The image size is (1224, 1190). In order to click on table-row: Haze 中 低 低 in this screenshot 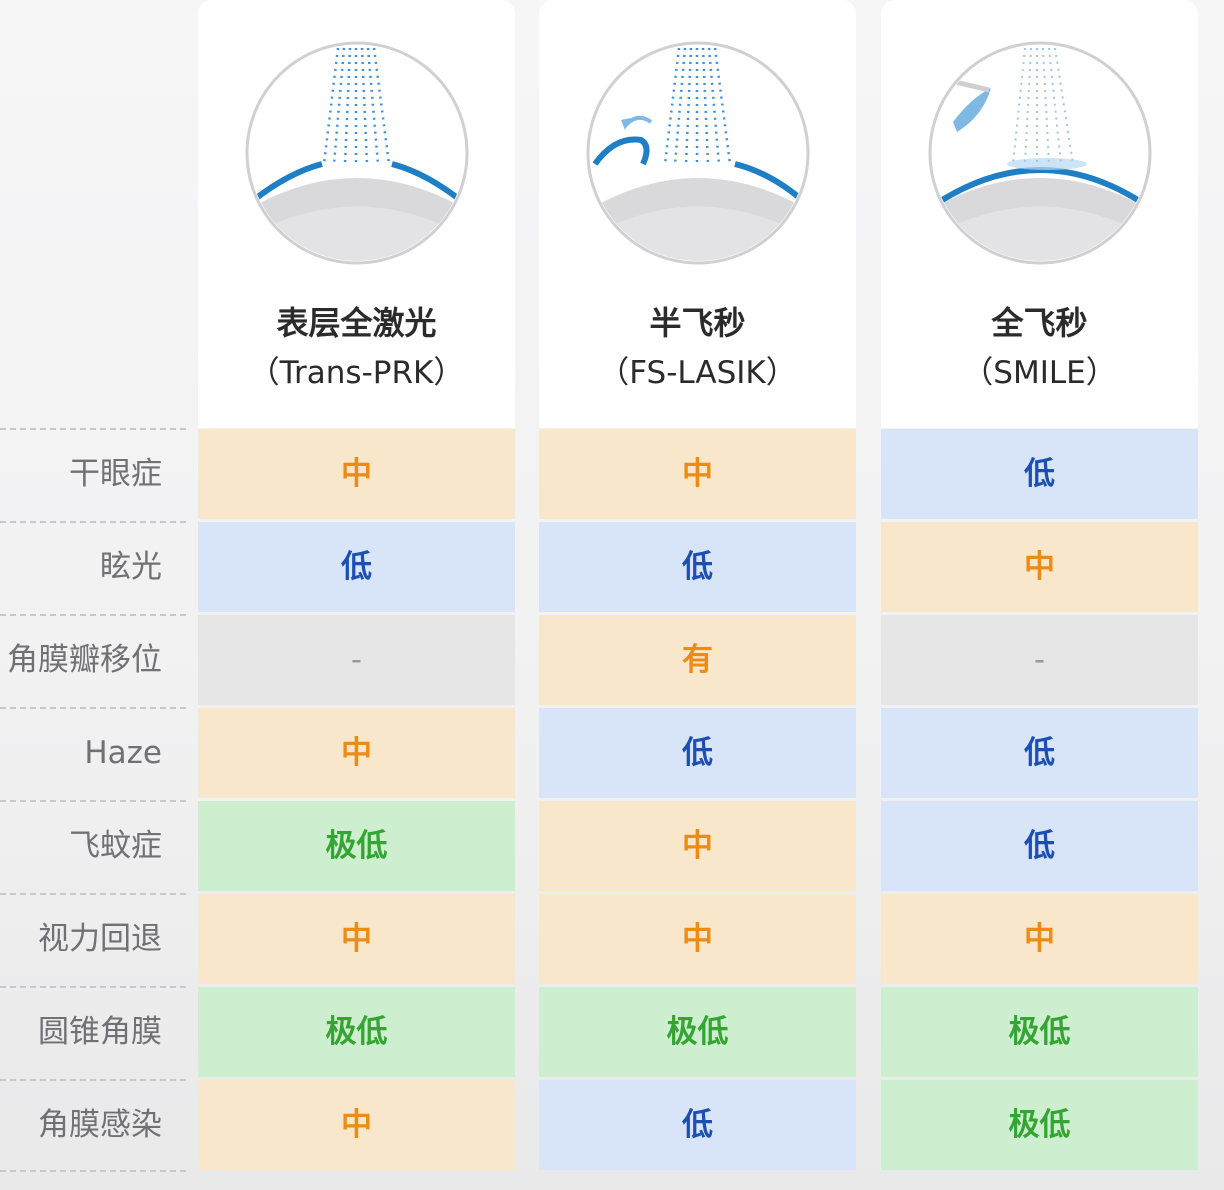, I will do `click(612, 753)`.